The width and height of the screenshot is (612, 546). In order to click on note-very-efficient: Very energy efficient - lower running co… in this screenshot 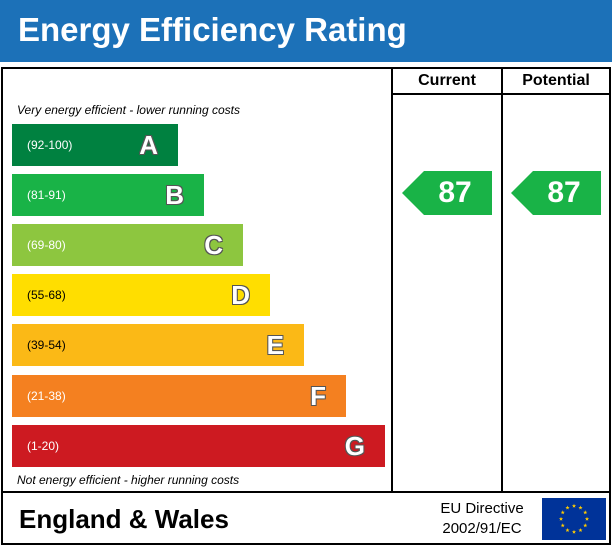, I will do `click(128, 110)`.